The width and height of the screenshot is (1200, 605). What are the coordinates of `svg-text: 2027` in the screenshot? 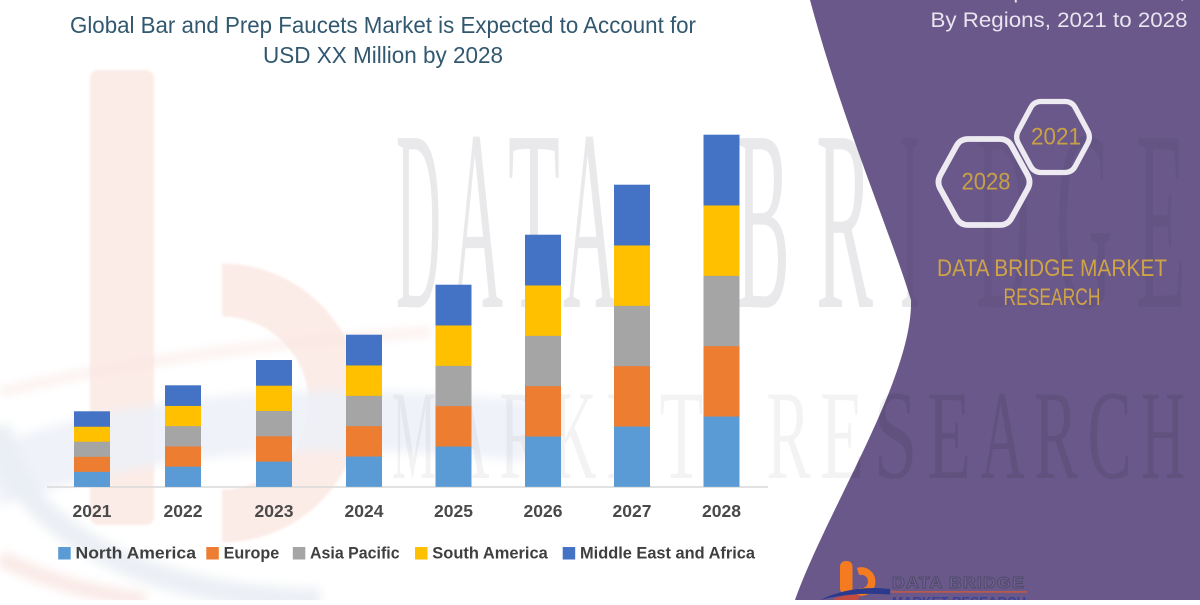 It's located at (632, 511).